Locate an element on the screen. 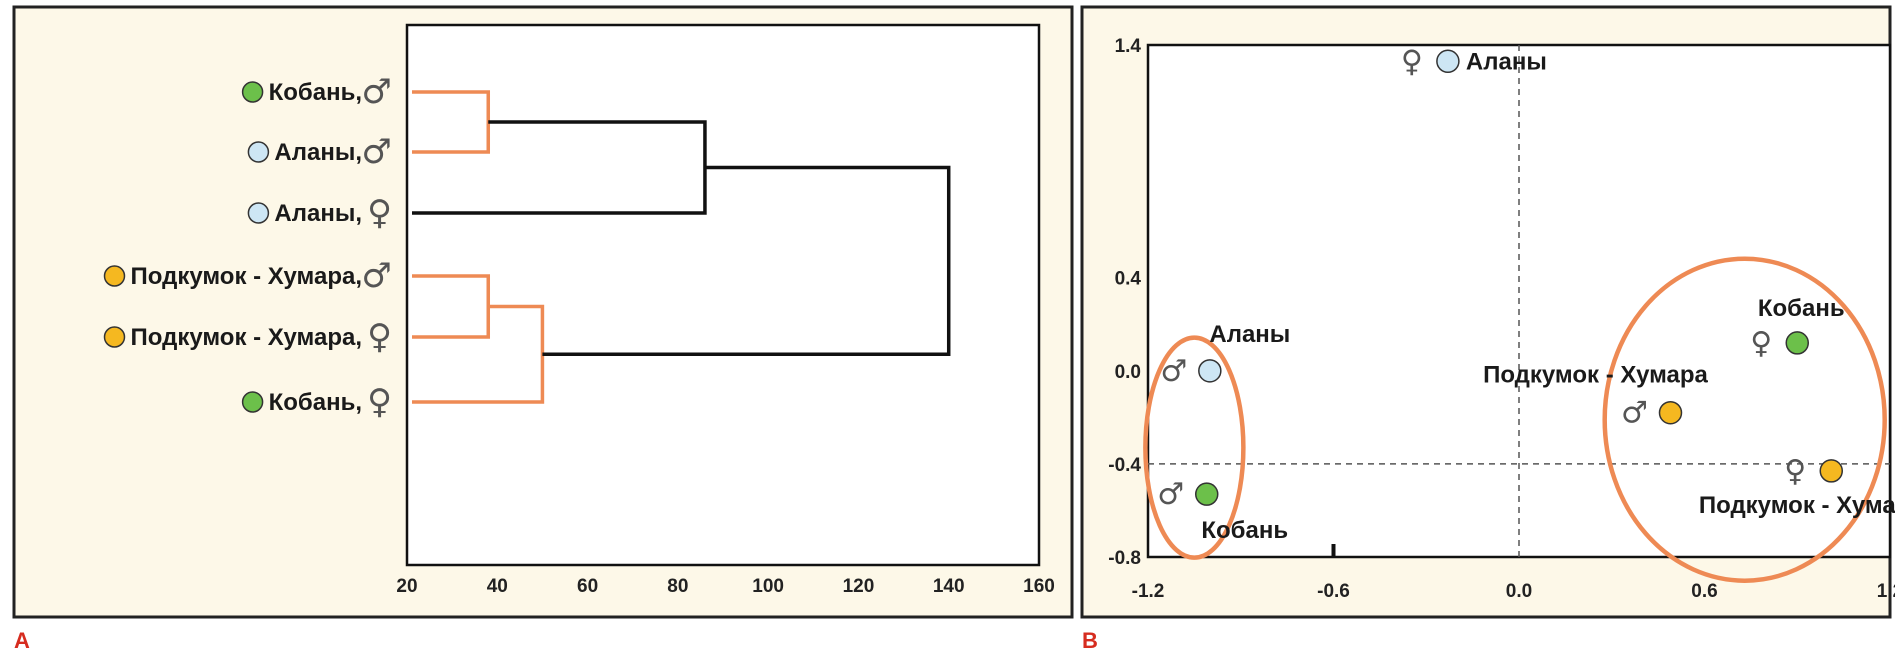  x-tick-label: 100 is located at coordinates (768, 586).